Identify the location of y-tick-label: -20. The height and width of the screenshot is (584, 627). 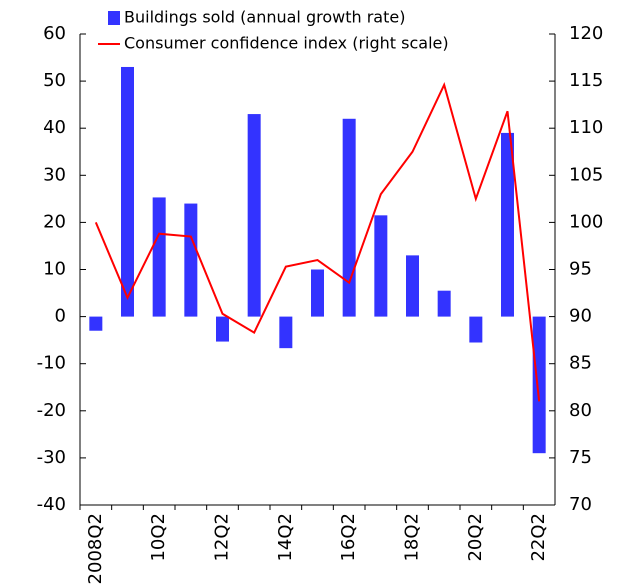
(51, 410).